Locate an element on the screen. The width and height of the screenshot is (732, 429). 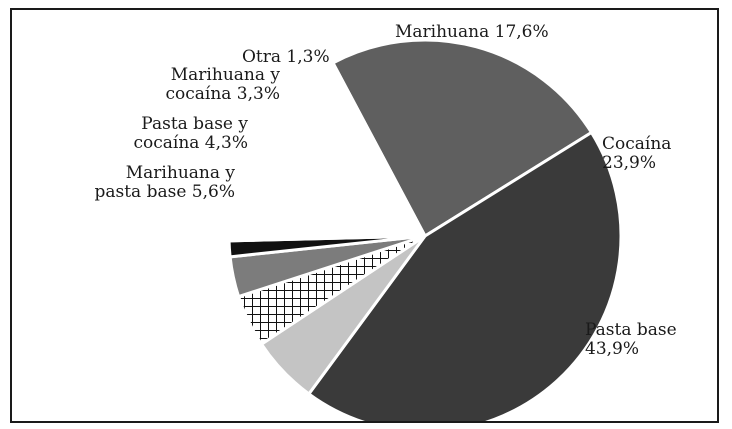
slice-label-pasta-base-y-cocaina: Pasta base y cocaína 4,3% is located at coordinates (190, 133).